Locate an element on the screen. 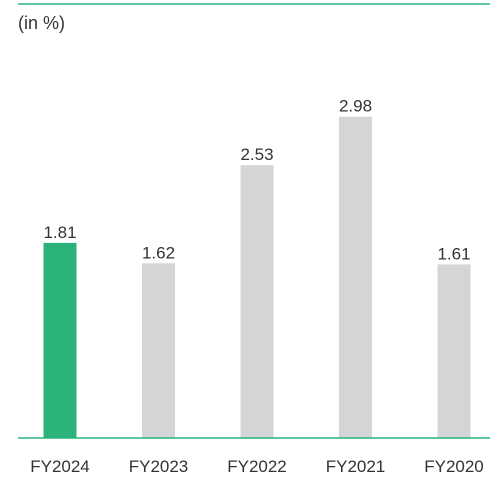  bar-fy2021 is located at coordinates (355, 277).